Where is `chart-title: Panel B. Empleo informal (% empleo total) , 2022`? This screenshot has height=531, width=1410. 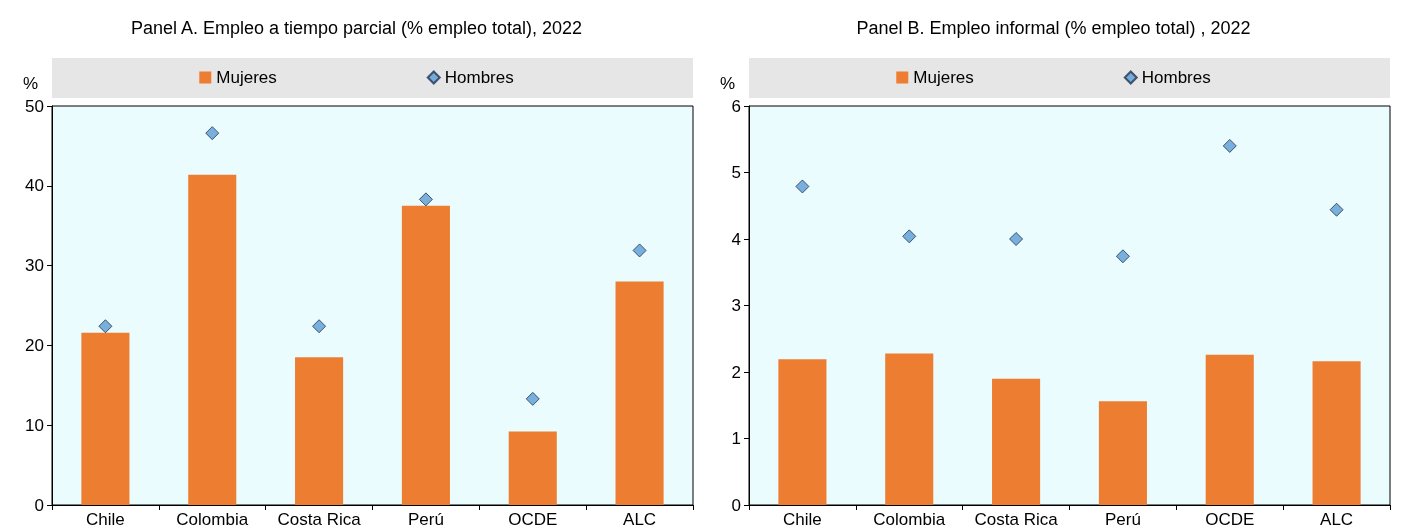 chart-title: Panel B. Empleo informal (% empleo total) , 2022 is located at coordinates (1053, 28).